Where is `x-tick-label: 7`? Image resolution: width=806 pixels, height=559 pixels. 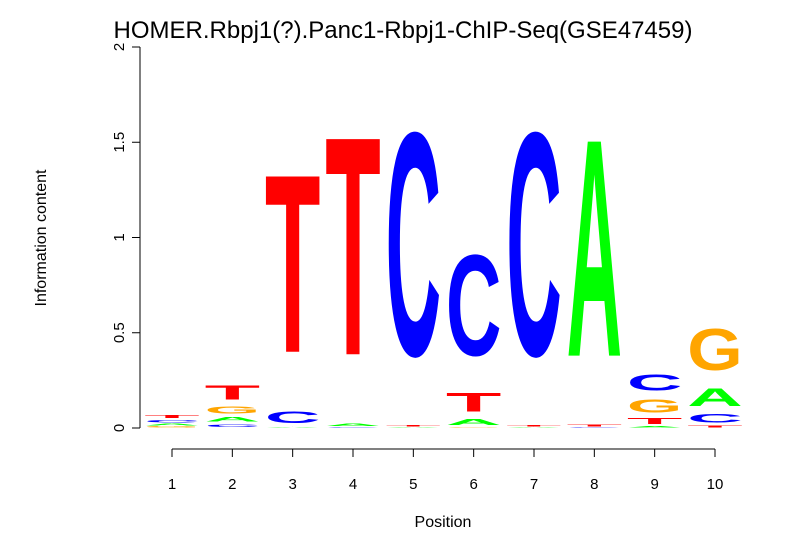 x-tick-label: 7 is located at coordinates (534, 484).